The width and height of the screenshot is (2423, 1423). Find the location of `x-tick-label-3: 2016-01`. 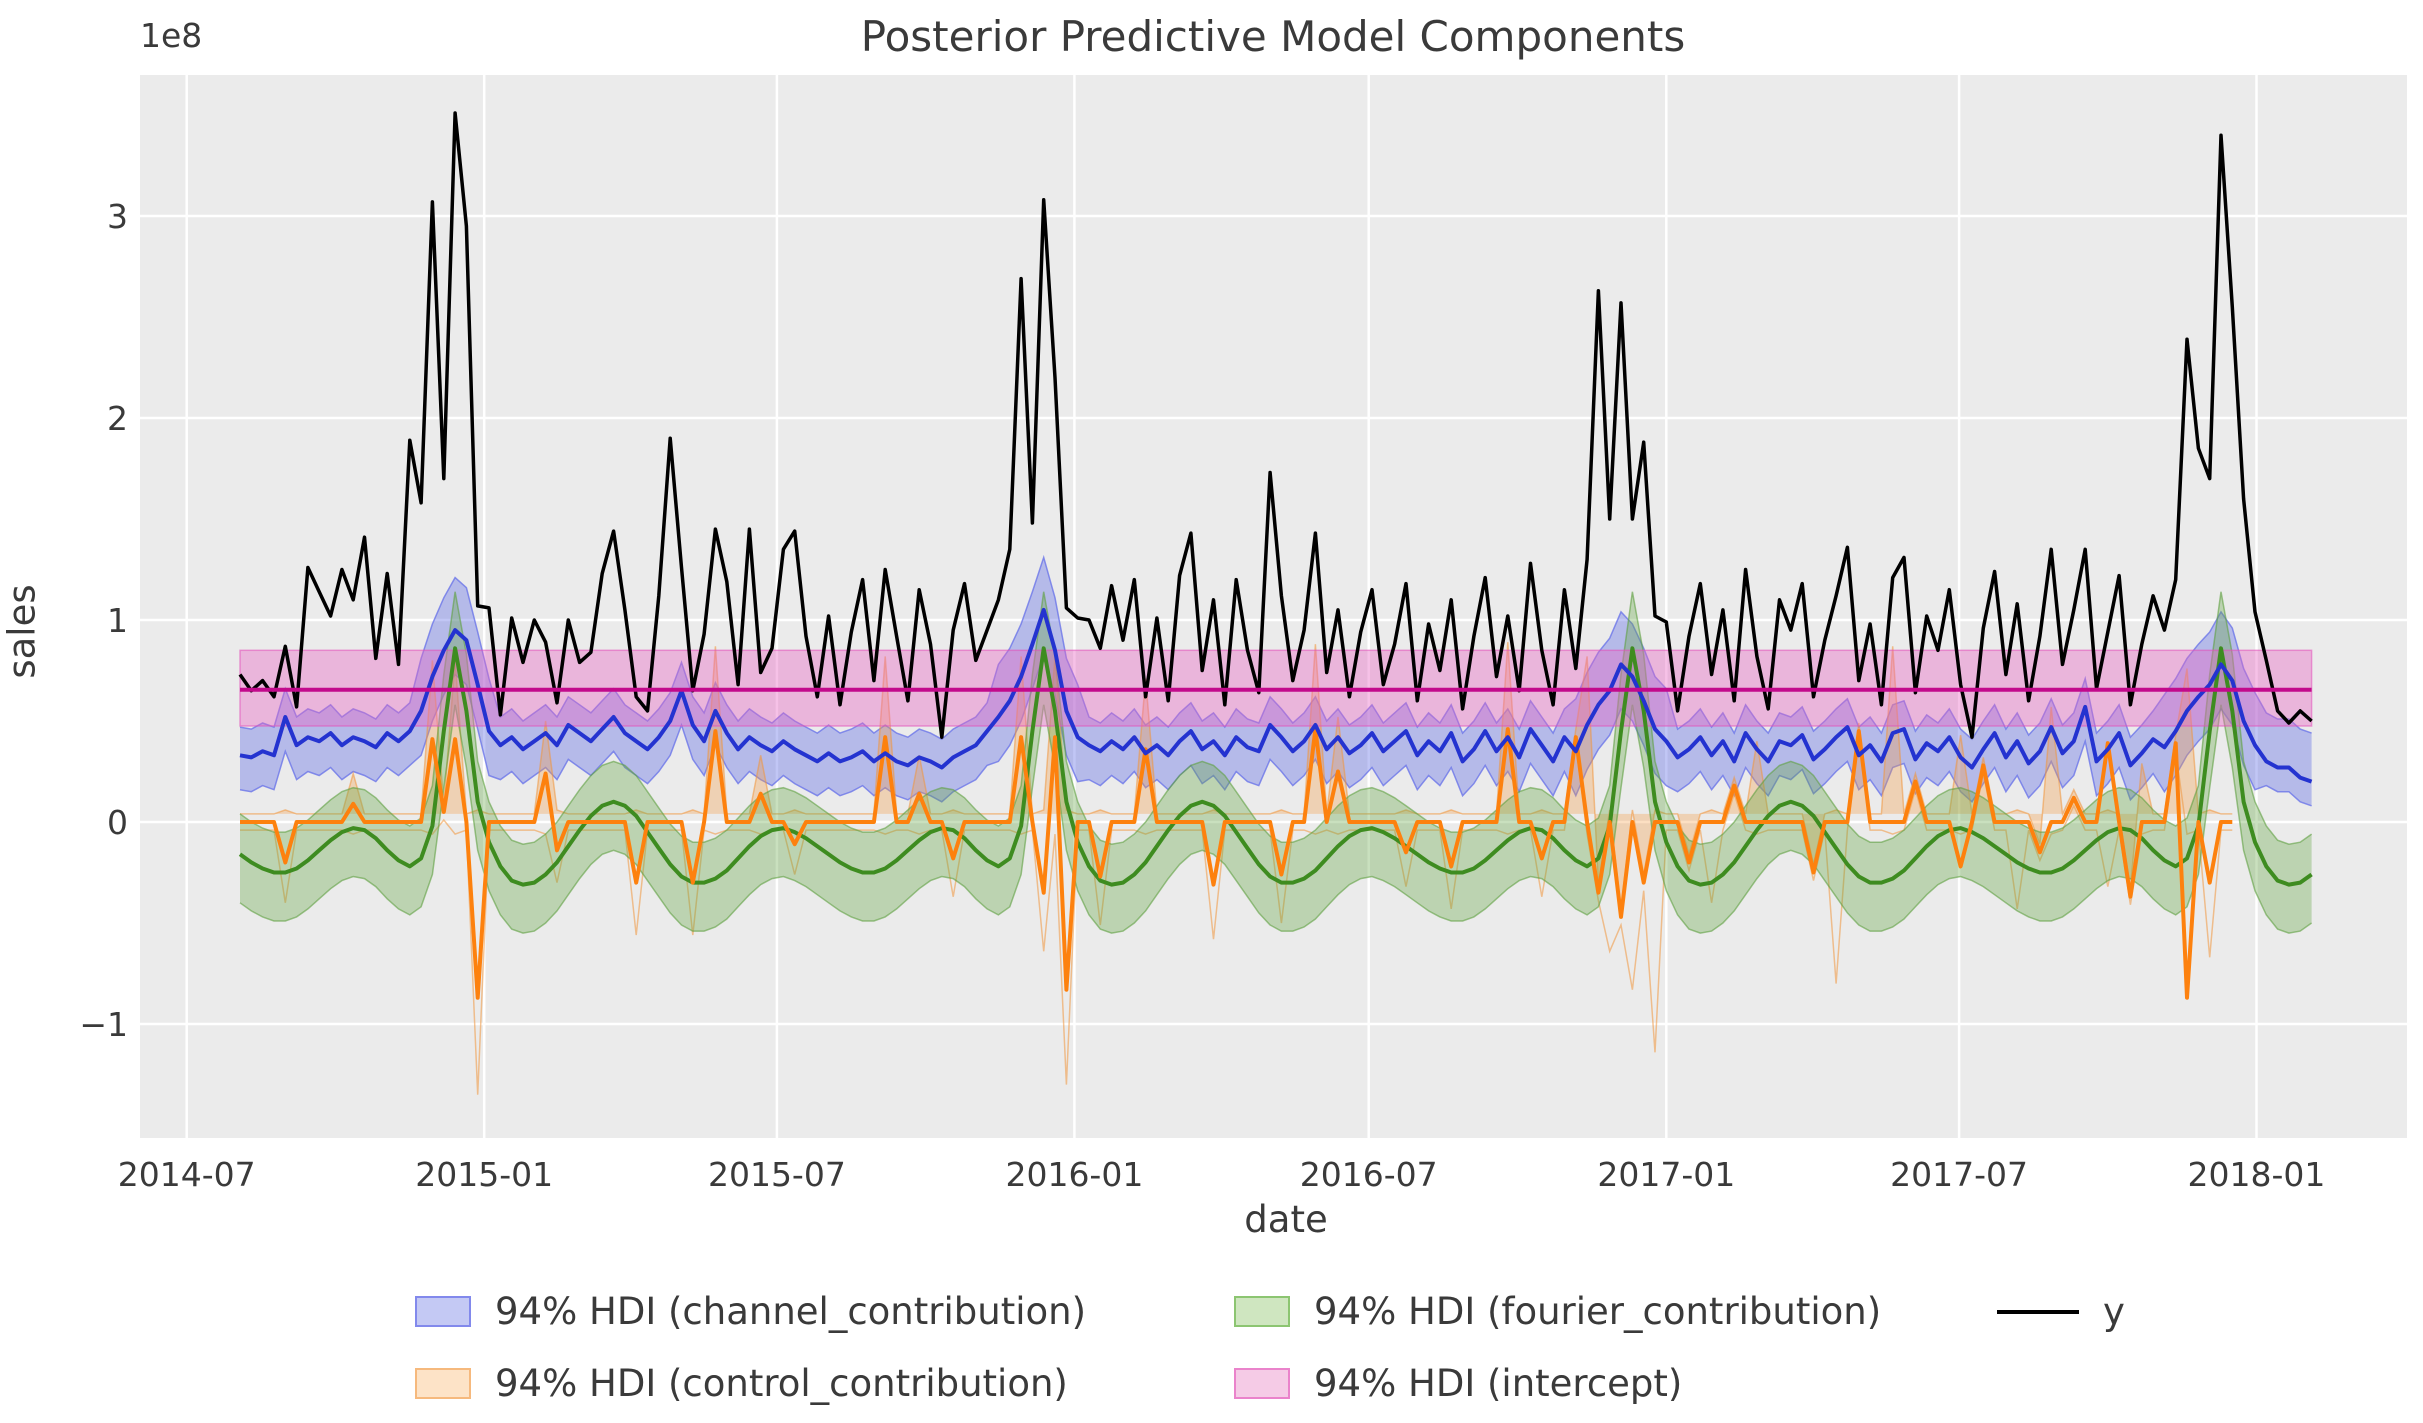

x-tick-label-3: 2016-01 is located at coordinates (1074, 1174).